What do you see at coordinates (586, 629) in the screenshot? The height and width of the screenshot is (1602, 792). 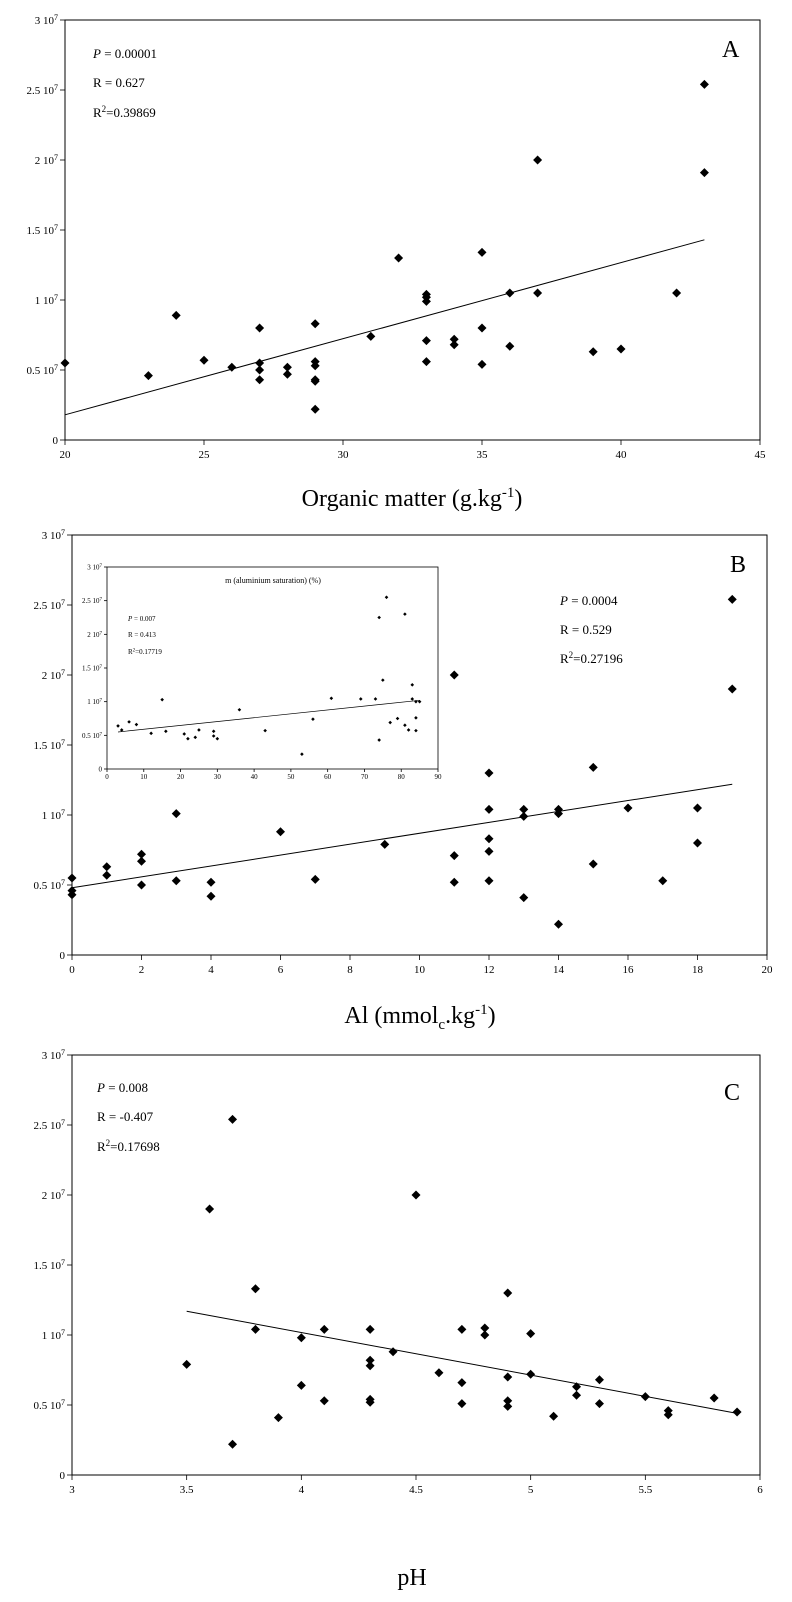 I see `stat-r-value: R = 0.529` at bounding box center [586, 629].